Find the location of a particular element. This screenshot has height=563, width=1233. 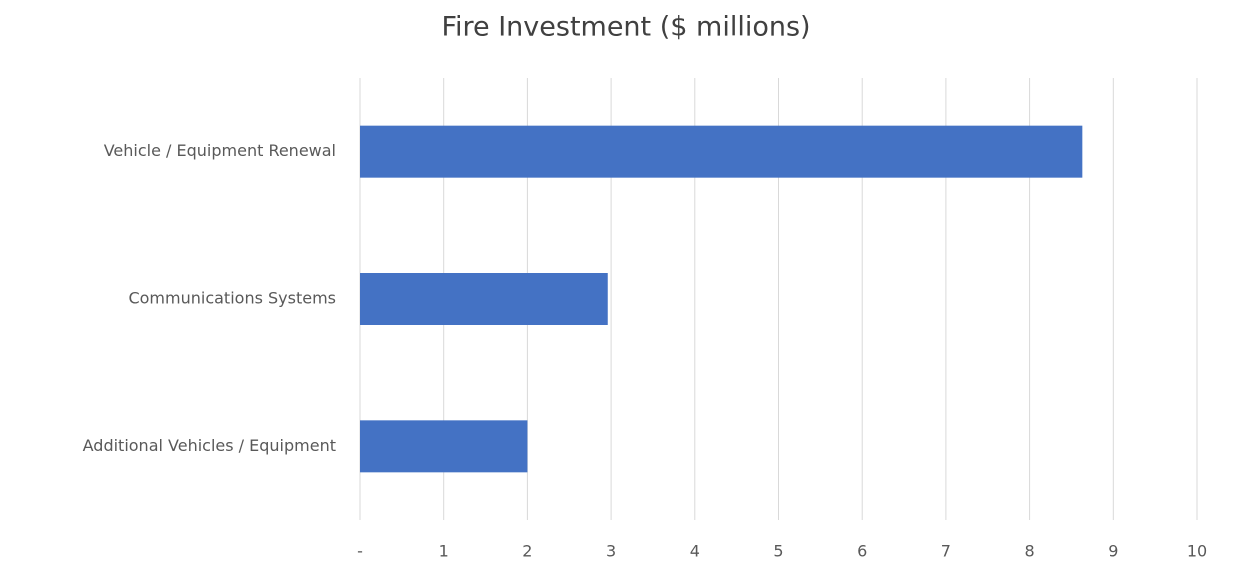

x-tick-label: 7 is located at coordinates (946, 551).